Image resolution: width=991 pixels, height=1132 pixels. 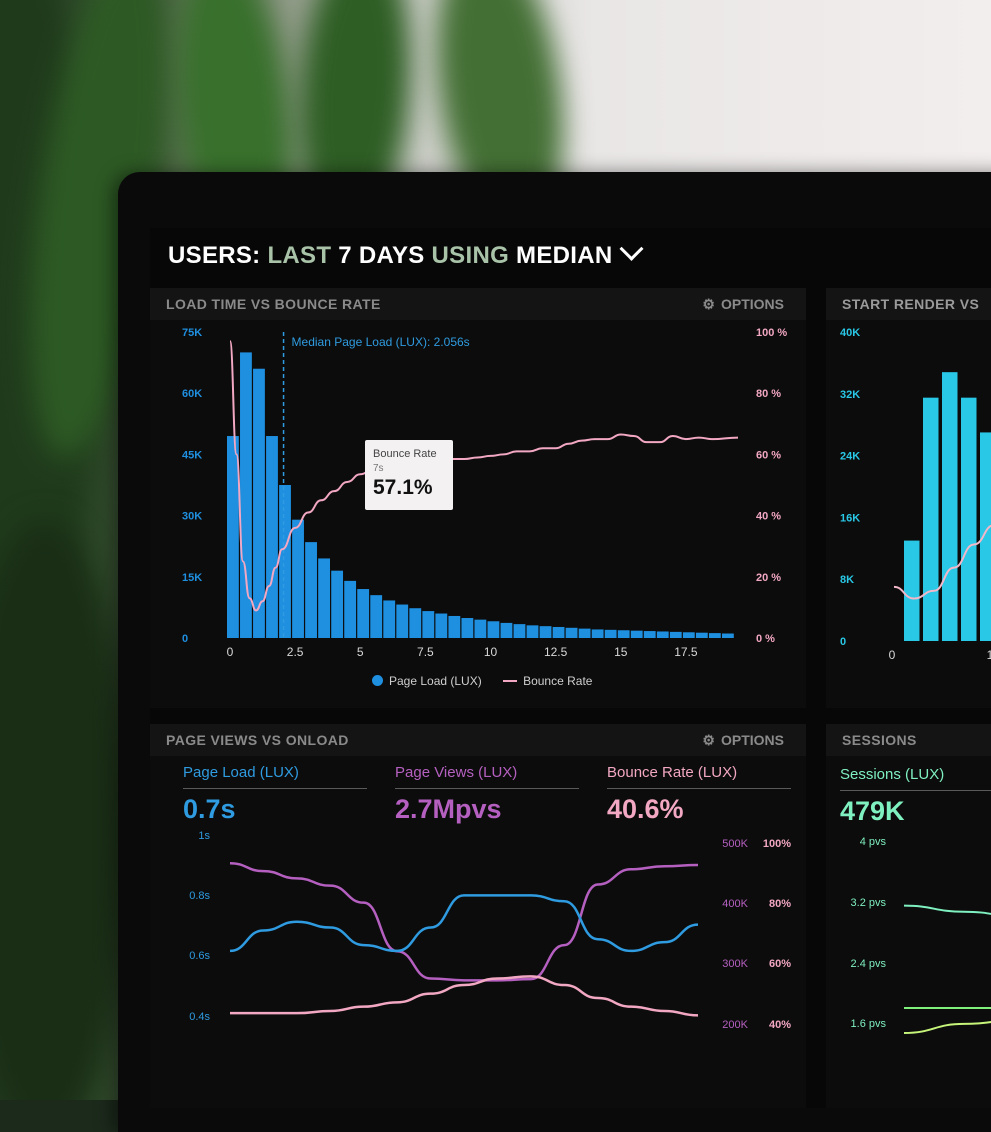 What do you see at coordinates (491, 652) in the screenshot?
I see `x-tick-label: 10` at bounding box center [491, 652].